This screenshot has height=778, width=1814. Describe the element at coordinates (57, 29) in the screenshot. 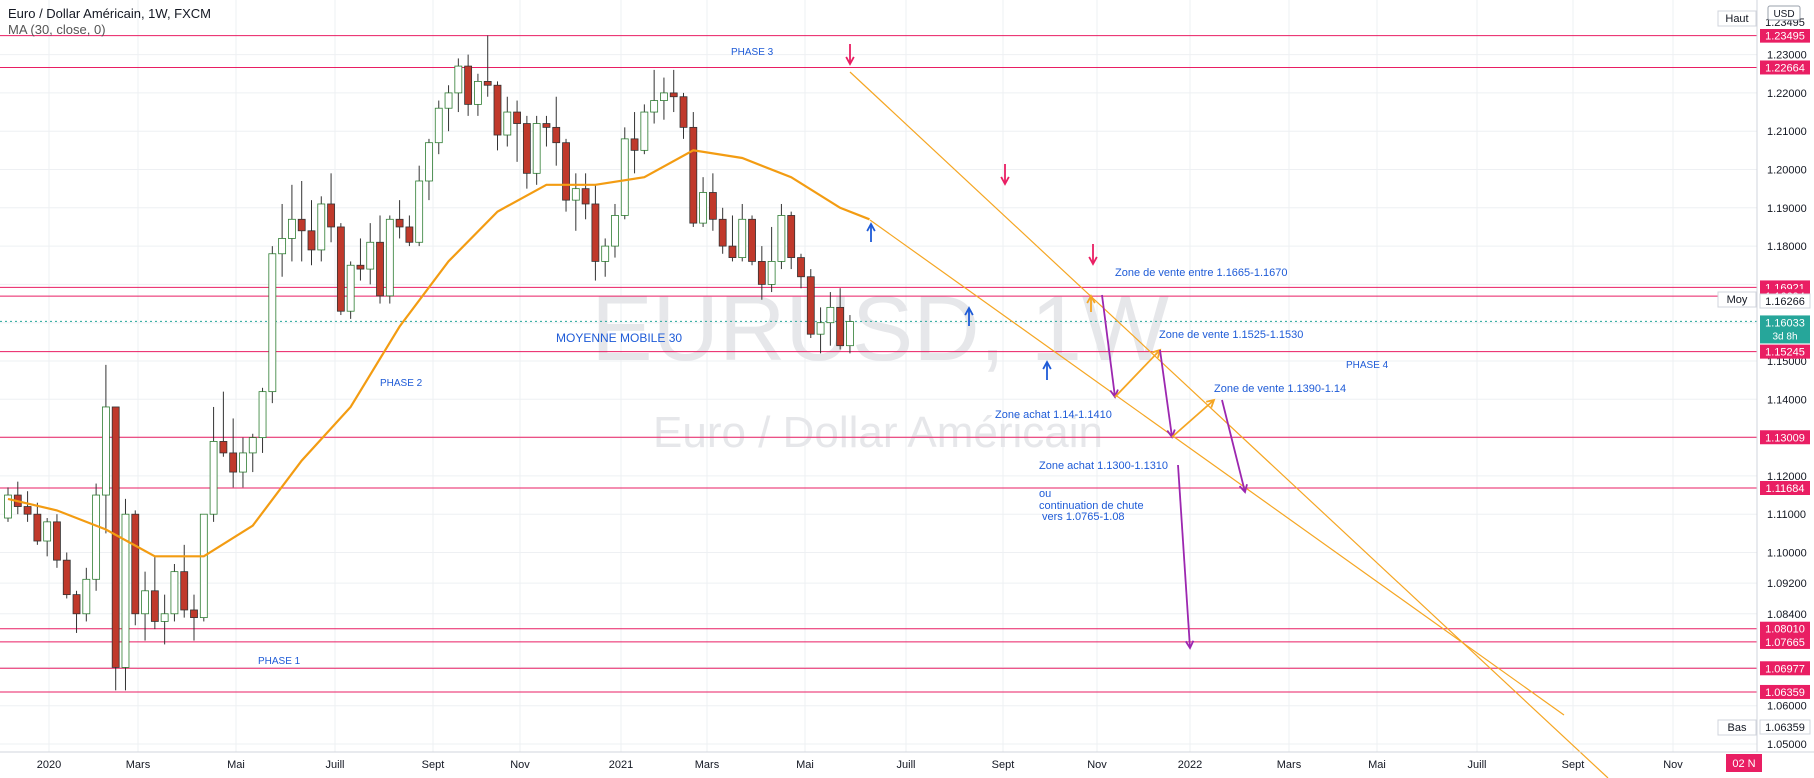

I see `indicator-title: MA (30, close, 0)` at that location.